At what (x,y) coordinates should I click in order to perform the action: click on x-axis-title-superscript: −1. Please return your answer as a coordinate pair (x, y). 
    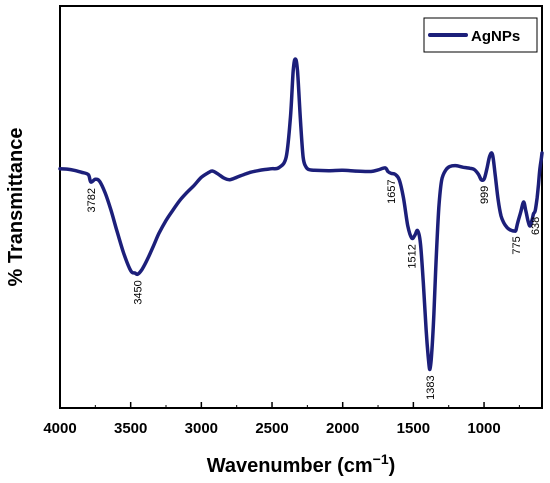
    Looking at the image, I should click on (381, 459).